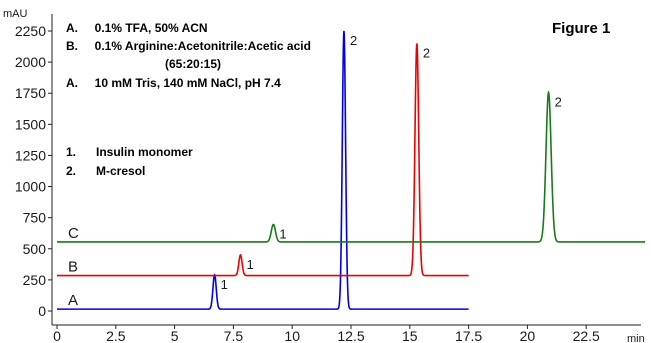 The height and width of the screenshot is (343, 651). I want to click on y-tick-label: 250, so click(35, 280).